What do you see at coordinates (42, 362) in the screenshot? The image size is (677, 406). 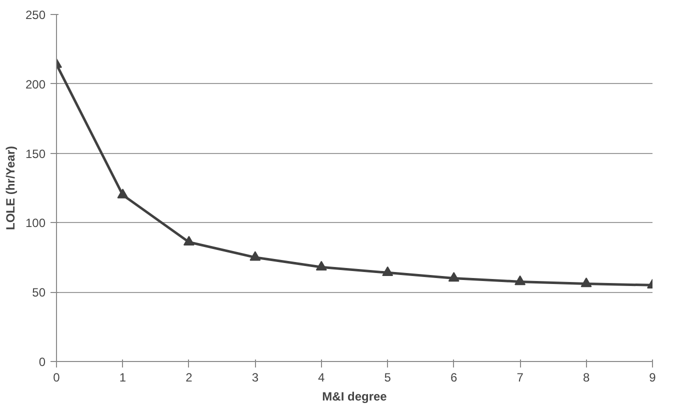 I see `y-tick-label: 0` at bounding box center [42, 362].